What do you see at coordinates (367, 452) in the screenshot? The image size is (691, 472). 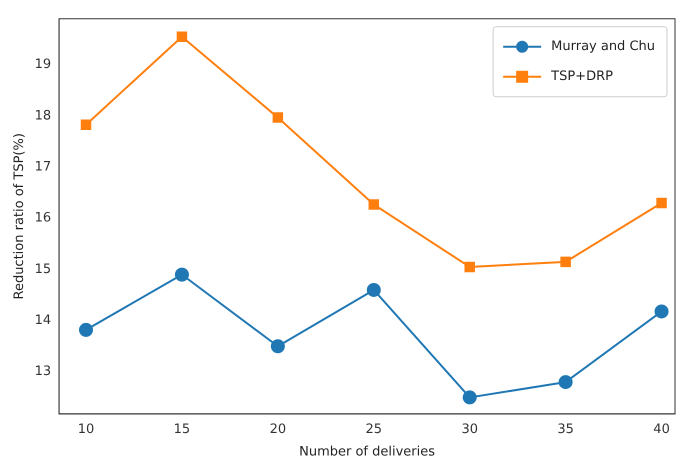 I see `x-axis-title: Number of deliveries` at bounding box center [367, 452].